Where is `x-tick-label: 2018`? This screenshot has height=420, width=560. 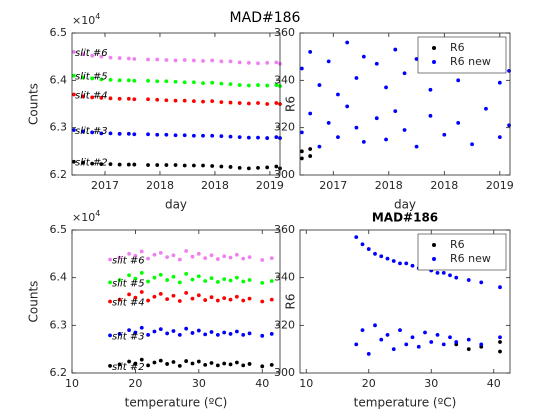
x-tick-label: 2018 is located at coordinates (389, 185).